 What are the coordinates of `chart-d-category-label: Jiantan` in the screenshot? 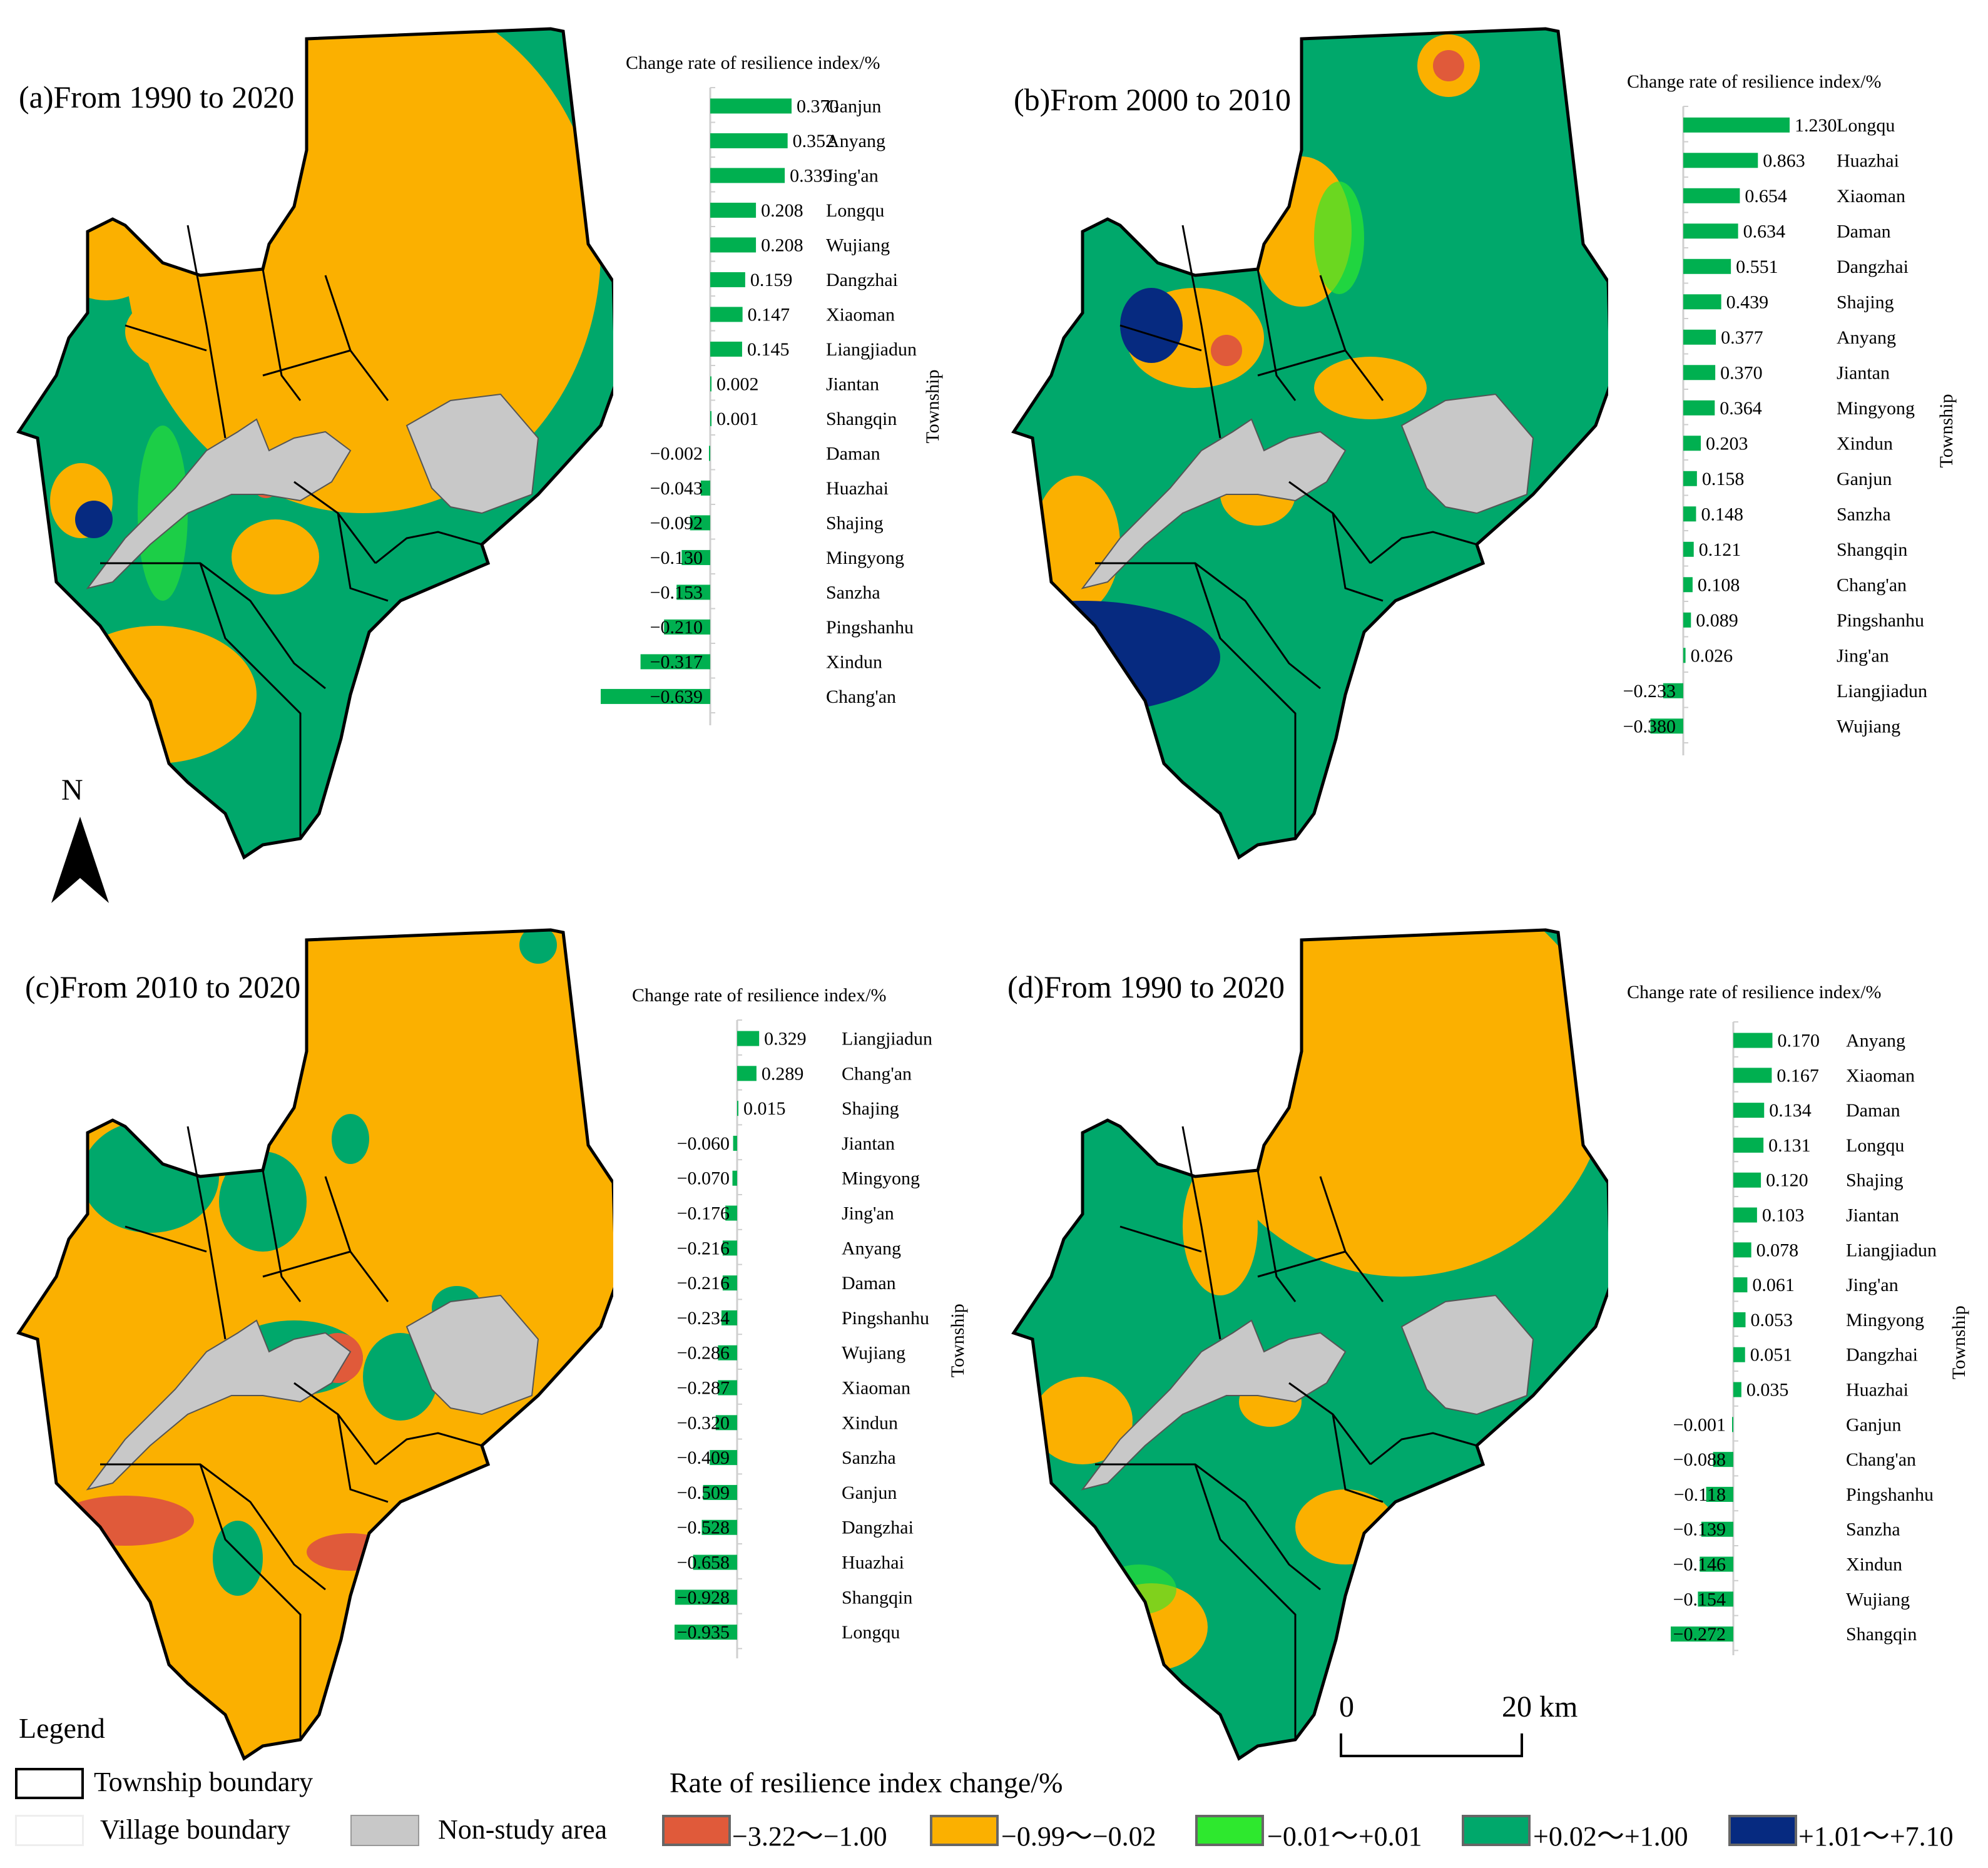 It's located at (1872, 1215).